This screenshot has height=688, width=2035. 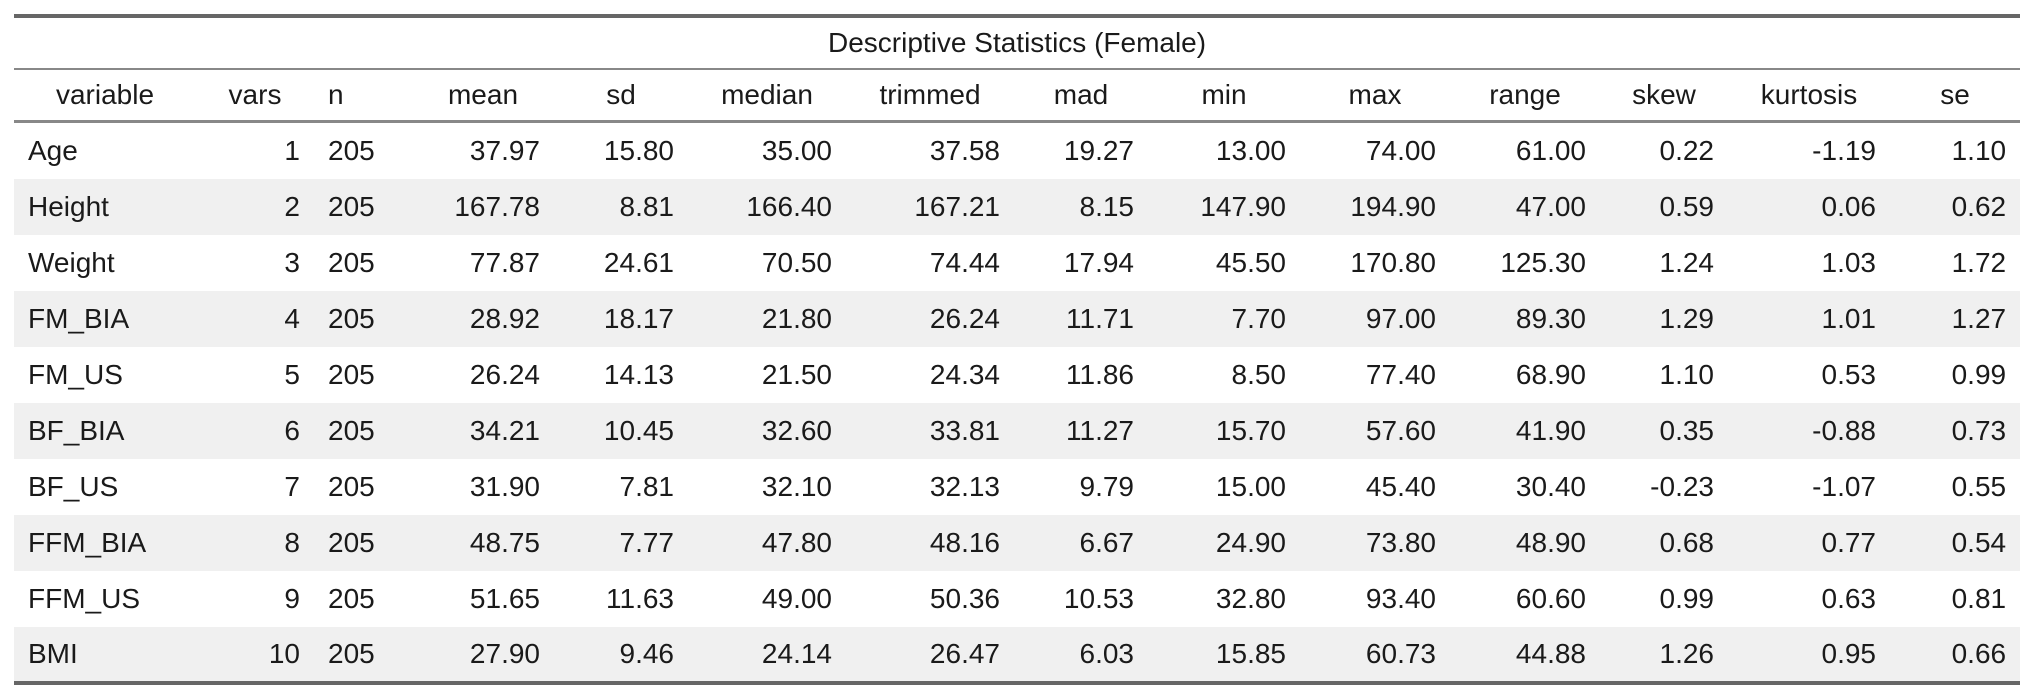 I want to click on title-row: Descriptive Statistics (Female), so click(x=1017, y=42).